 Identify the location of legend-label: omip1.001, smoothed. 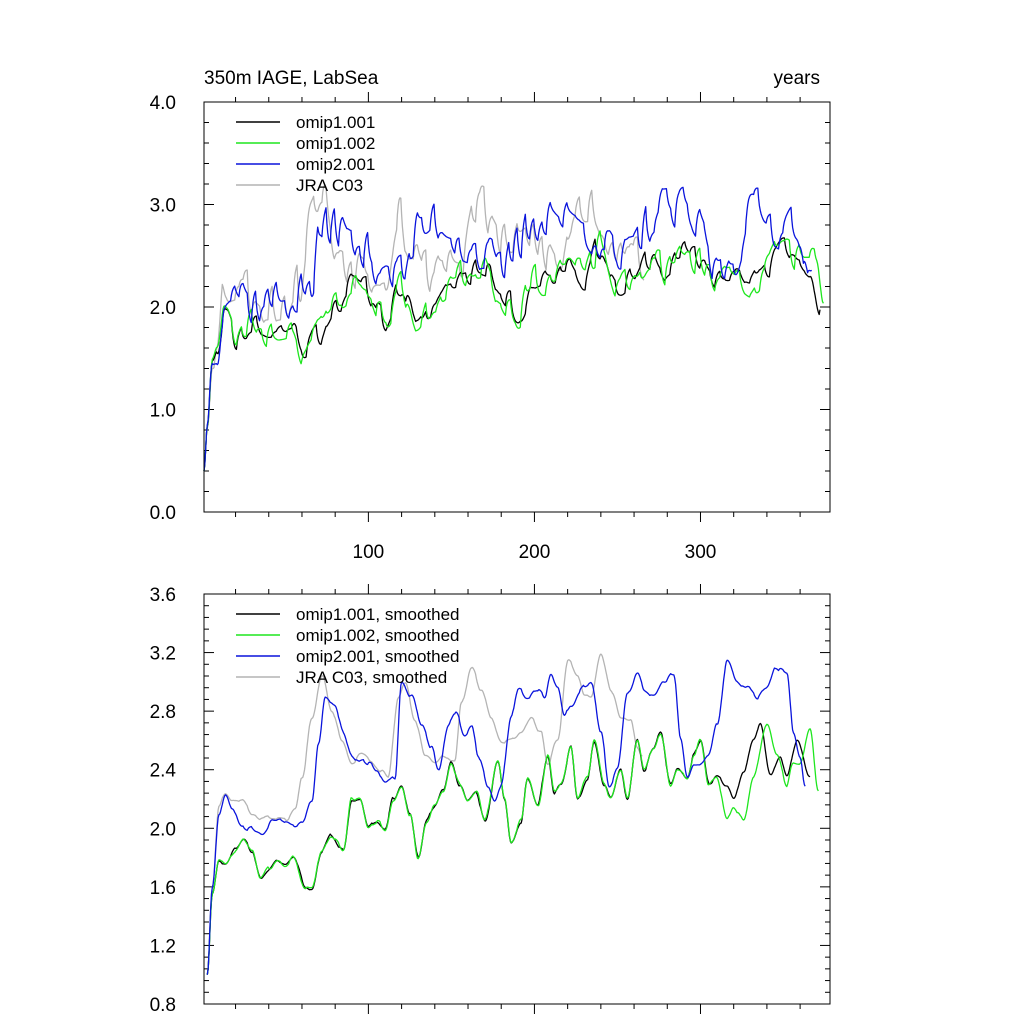
(378, 614).